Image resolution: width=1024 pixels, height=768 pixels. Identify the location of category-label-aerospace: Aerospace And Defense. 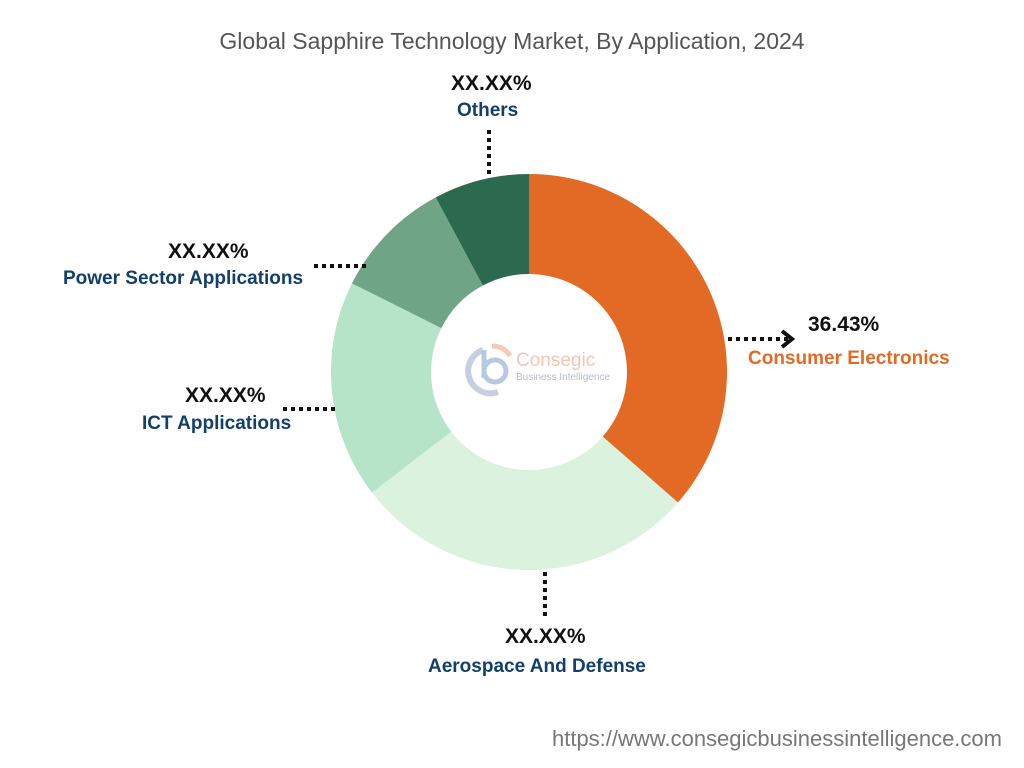
(537, 666).